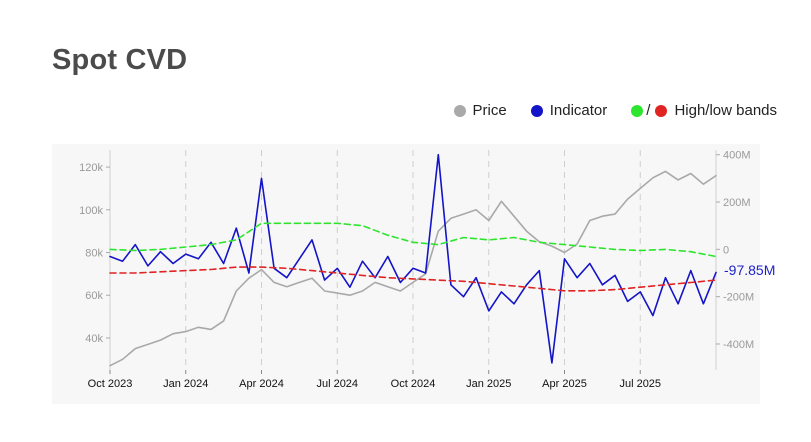 This screenshot has width=811, height=442. Describe the element at coordinates (726, 250) in the screenshot. I see `y-right-tick-label: 0` at that location.